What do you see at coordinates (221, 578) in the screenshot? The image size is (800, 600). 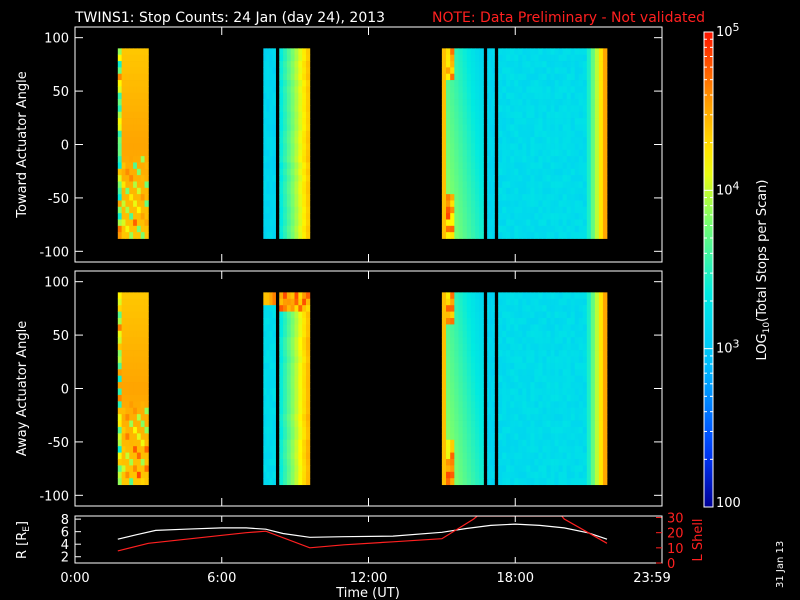 I see `x-tick-label: 6:00` at bounding box center [221, 578].